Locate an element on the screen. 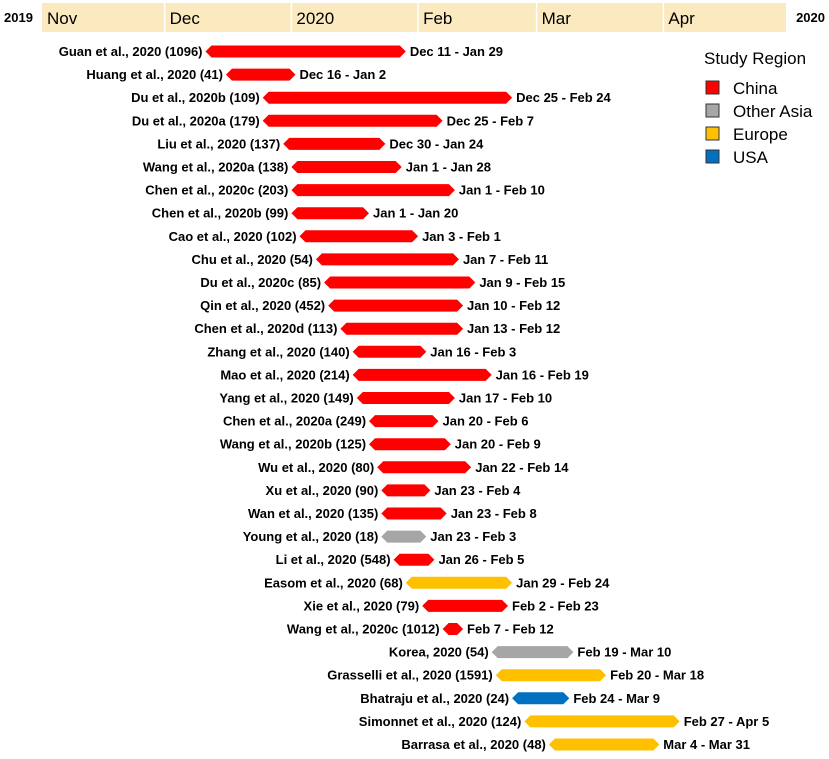 This screenshot has height=759, width=829. study-label: Du et al., 2020a (179) is located at coordinates (196, 120).